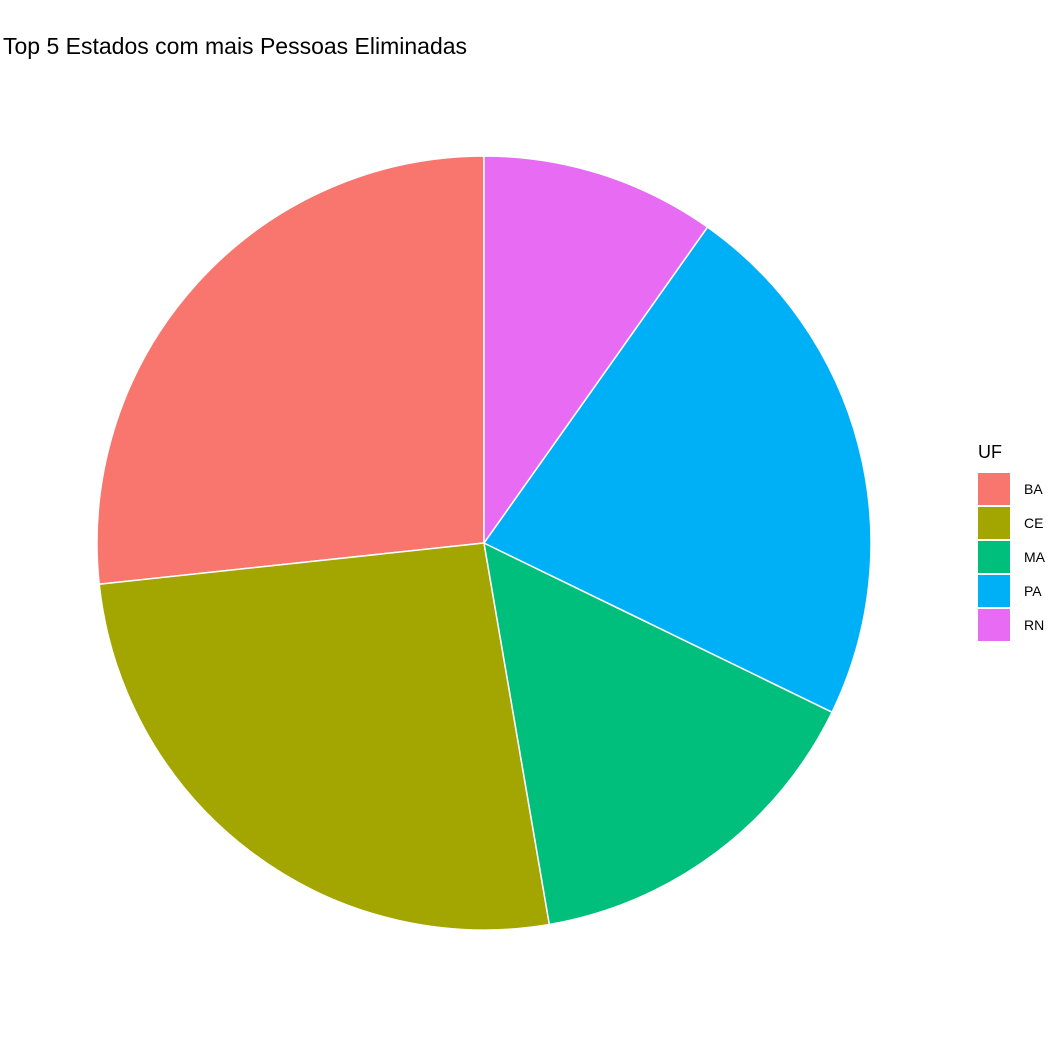  What do you see at coordinates (1011, 625) in the screenshot?
I see `legend-item-rn: RN` at bounding box center [1011, 625].